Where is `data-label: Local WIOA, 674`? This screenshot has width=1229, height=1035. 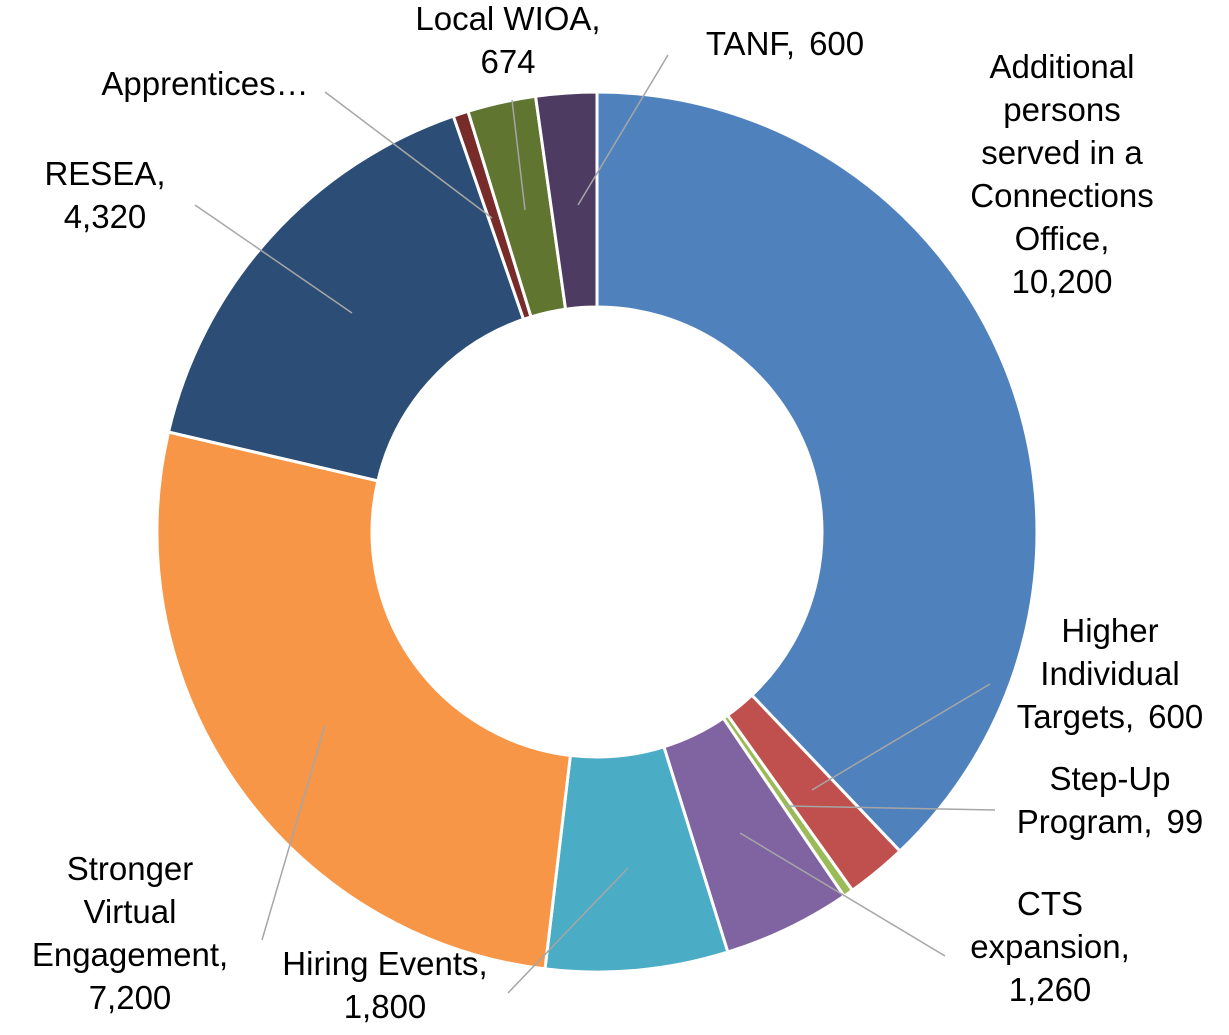 data-label: Local WIOA, 674 is located at coordinates (507, 40).